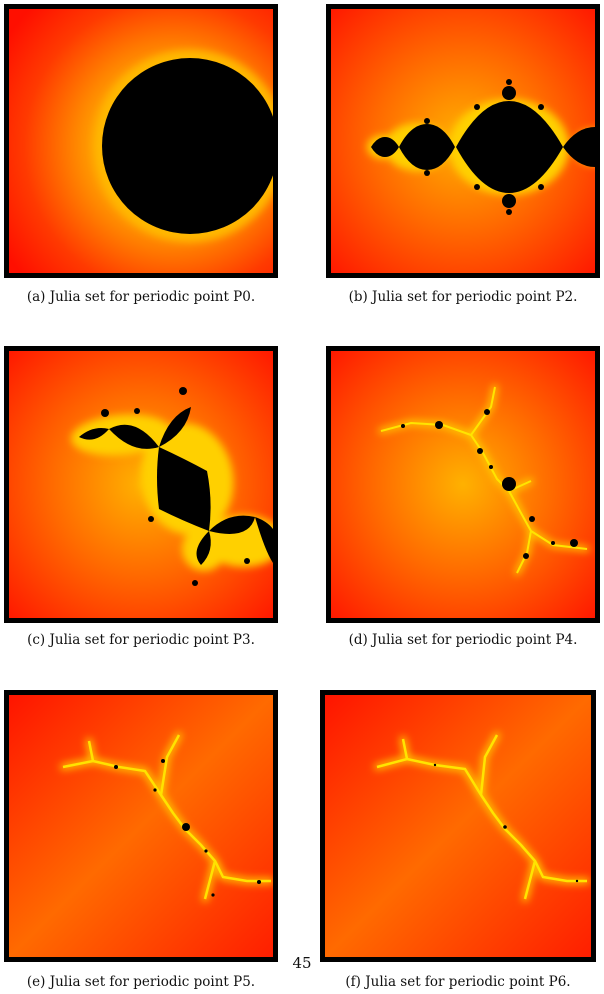 The image size is (604, 994). I want to click on caption-c: (c) Julia set for periodic point P3., so click(141, 640).